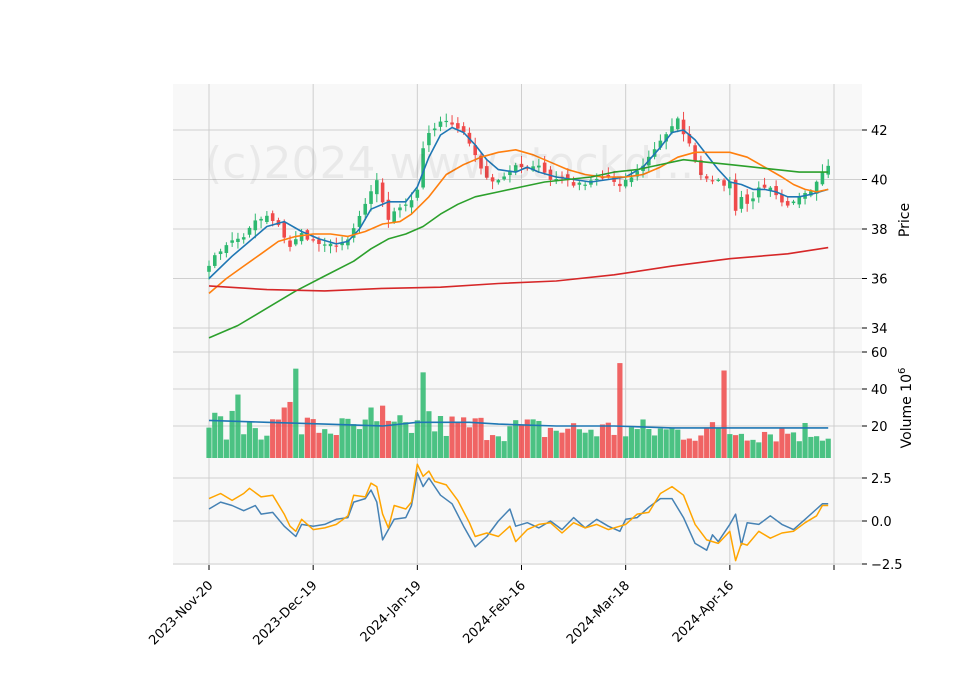  Describe the element at coordinates (879, 181) in the screenshot. I see `price-axis-tick-label: 40` at that location.